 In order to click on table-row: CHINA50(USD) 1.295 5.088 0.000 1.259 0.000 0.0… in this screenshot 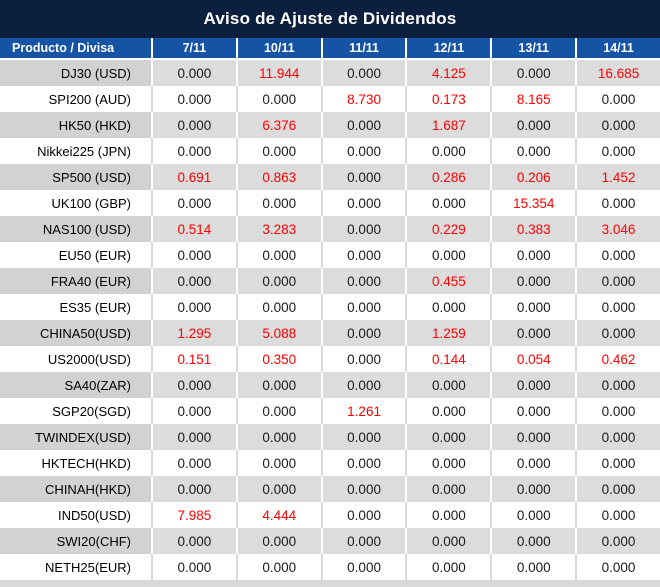, I will do `click(330, 333)`.